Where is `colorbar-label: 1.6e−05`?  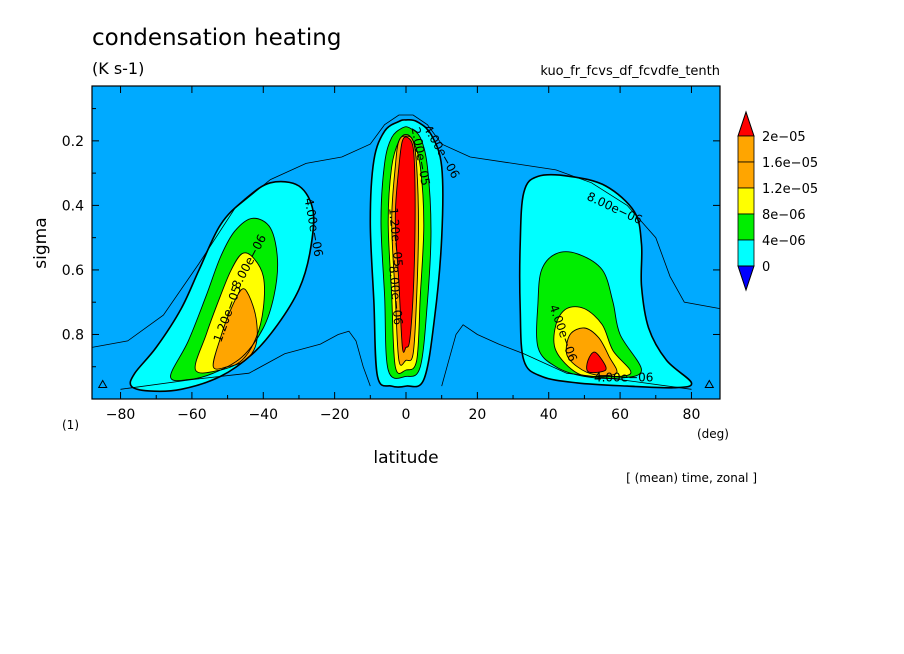
colorbar-label: 1.6e−05 is located at coordinates (790, 163).